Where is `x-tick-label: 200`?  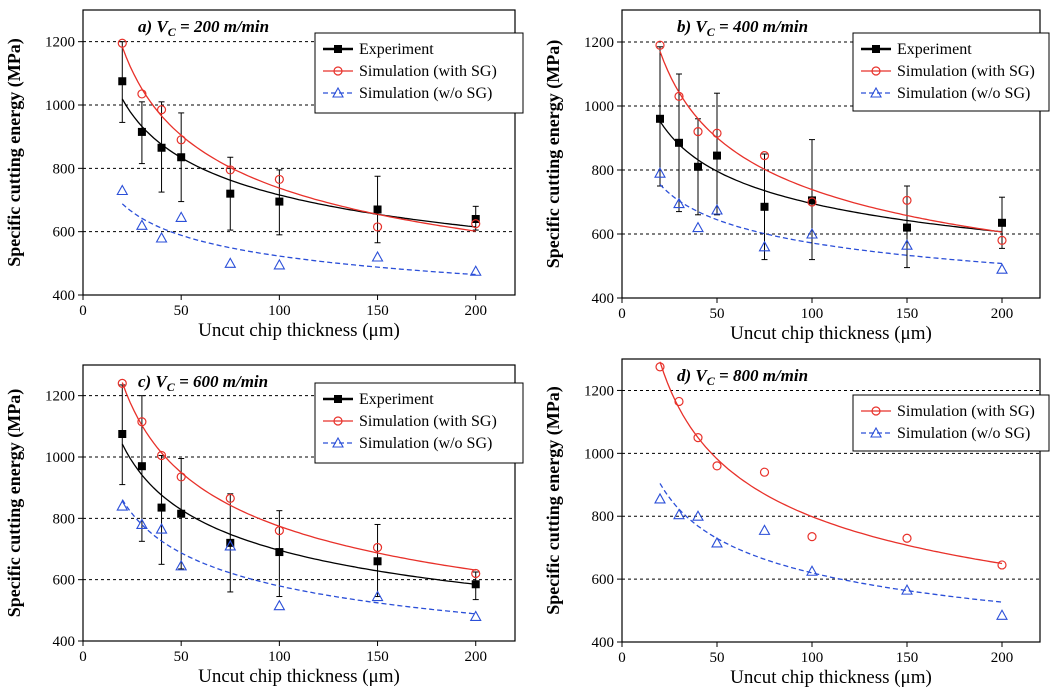
x-tick-label: 200 is located at coordinates (475, 657).